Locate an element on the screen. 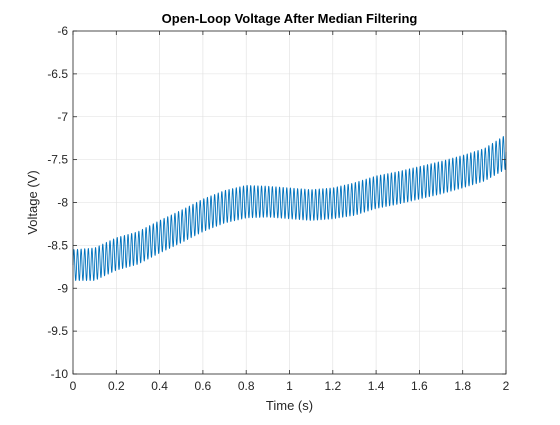  x-axis-label: Time (s) is located at coordinates (289, 405).